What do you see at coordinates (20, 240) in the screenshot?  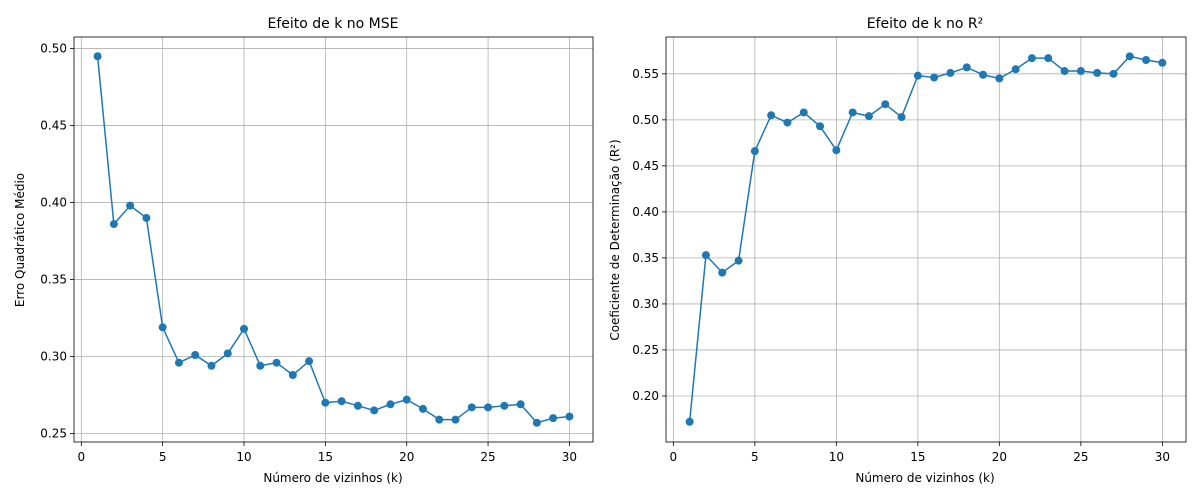 I see `y-axis-label: Erro Quadrático Médio` at bounding box center [20, 240].